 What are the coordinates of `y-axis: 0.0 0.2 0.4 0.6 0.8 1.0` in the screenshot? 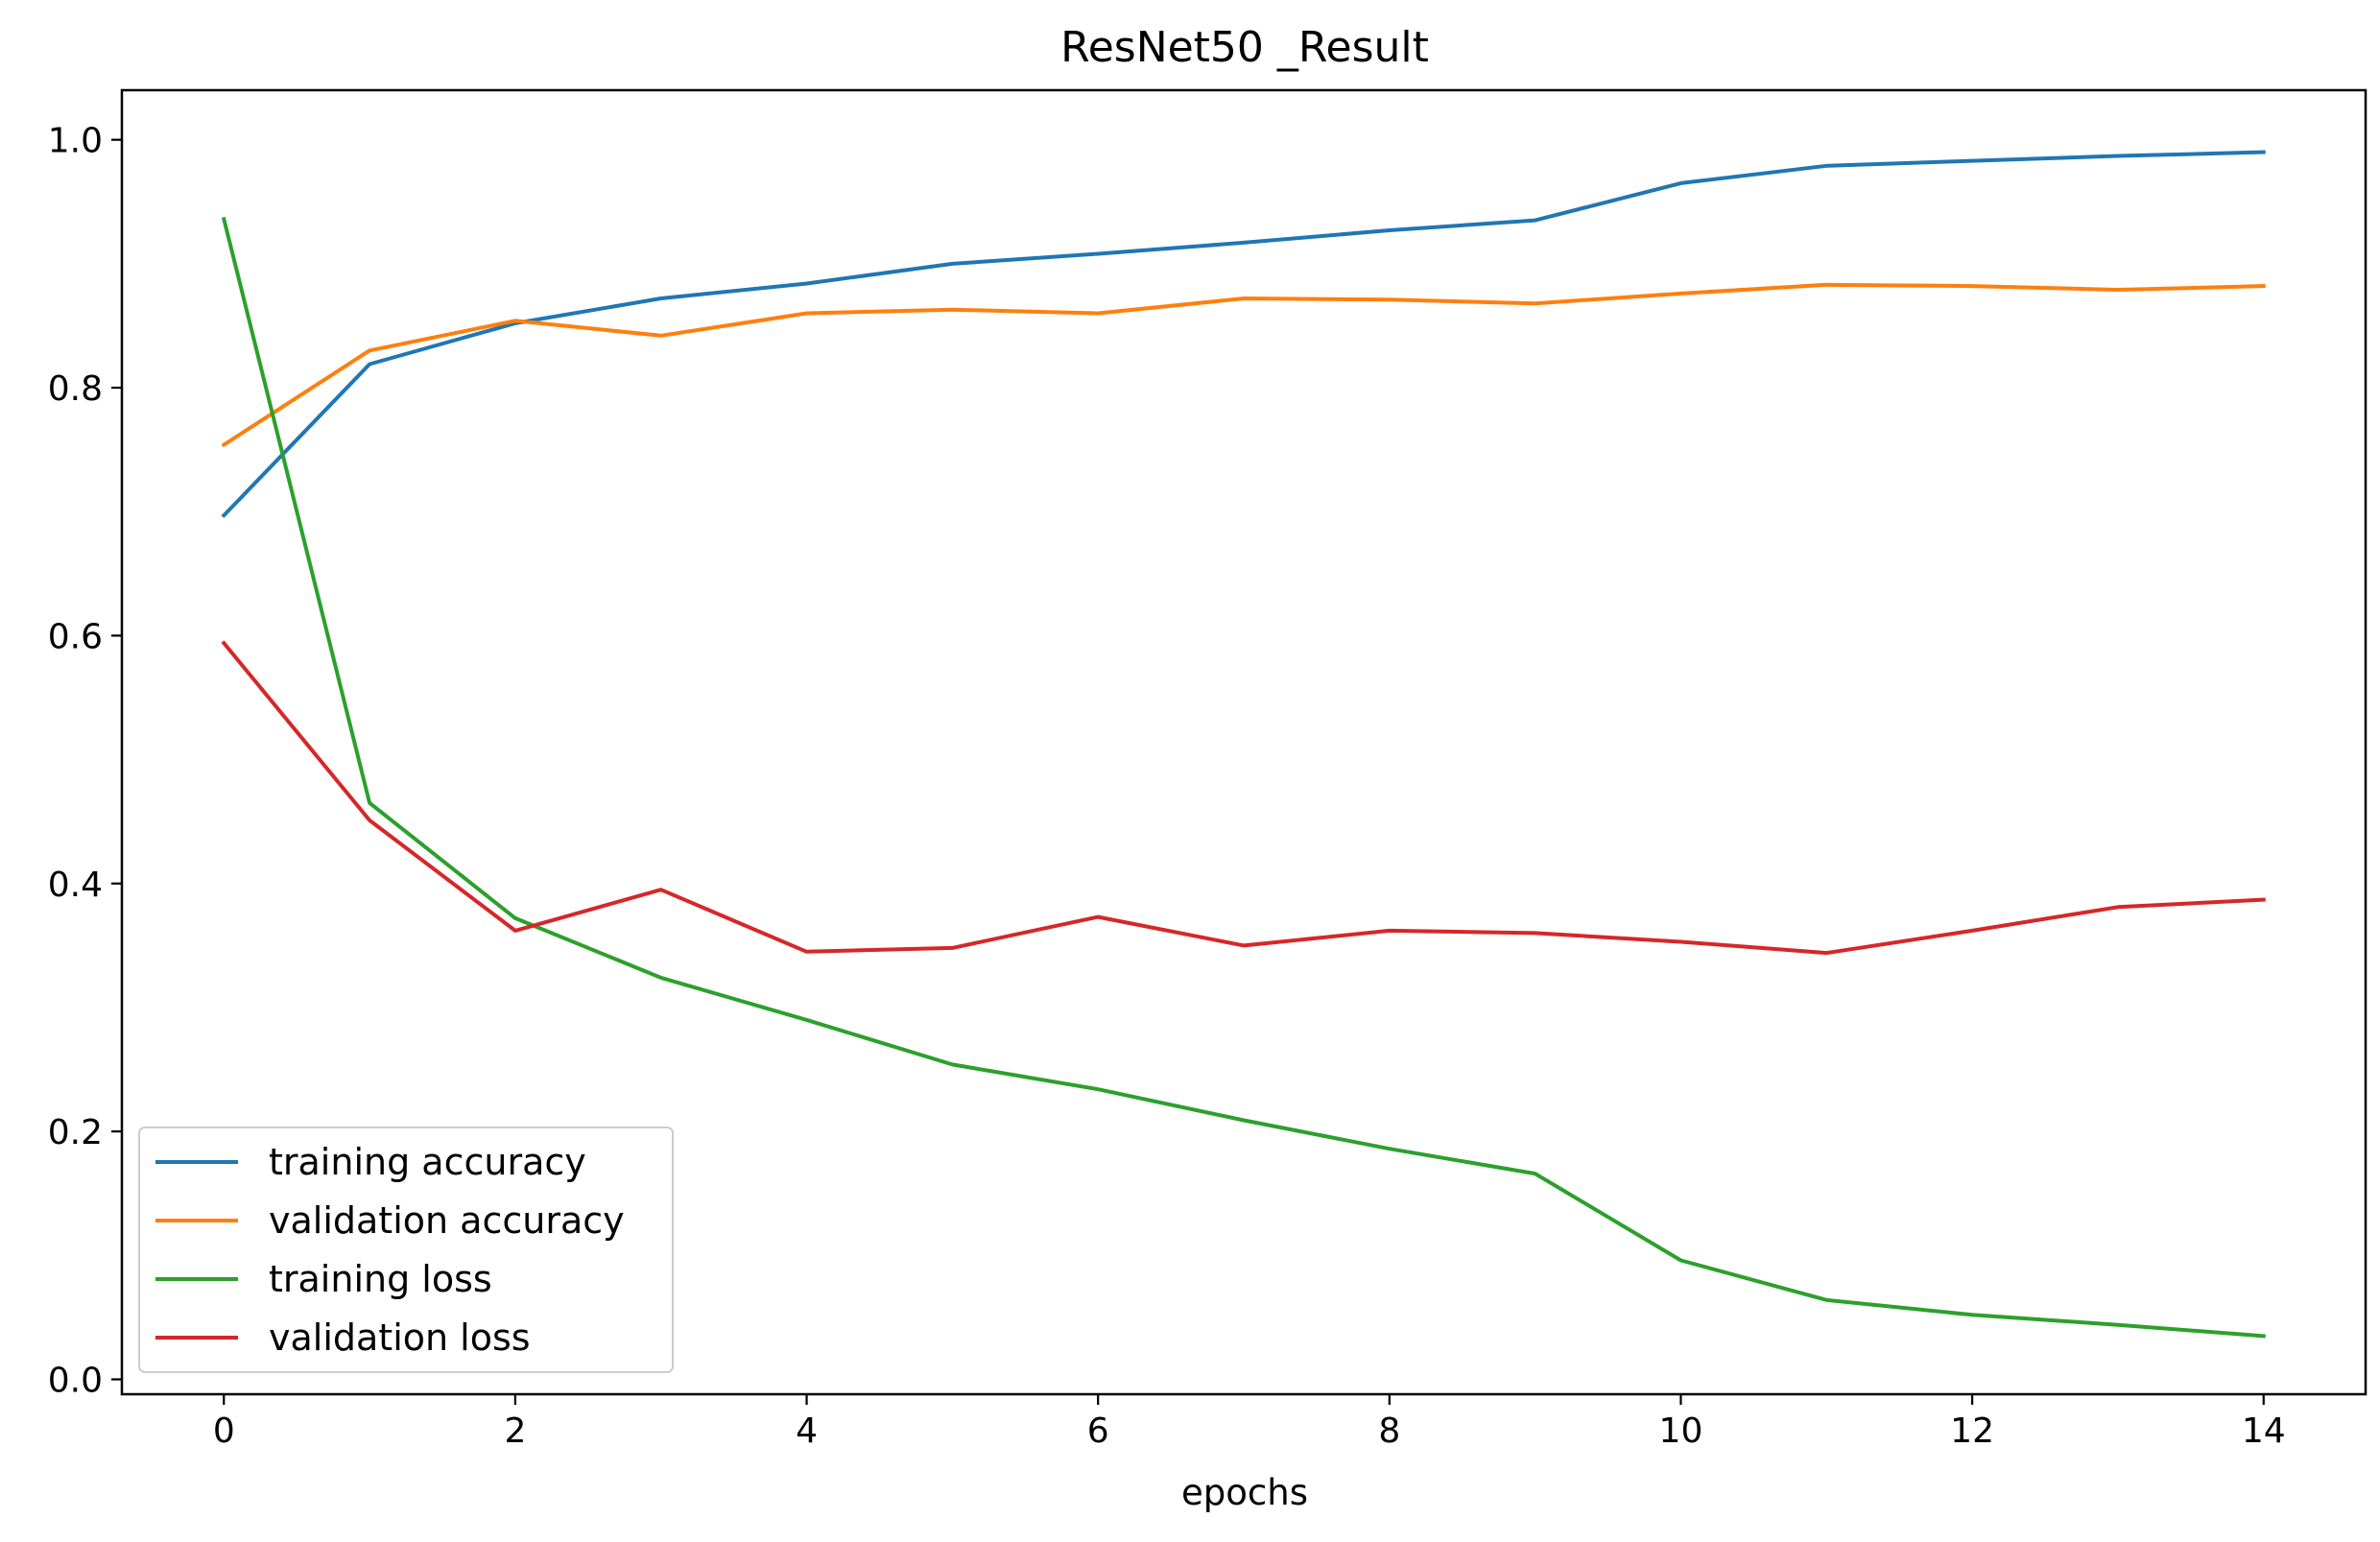 It's located at (85, 761).